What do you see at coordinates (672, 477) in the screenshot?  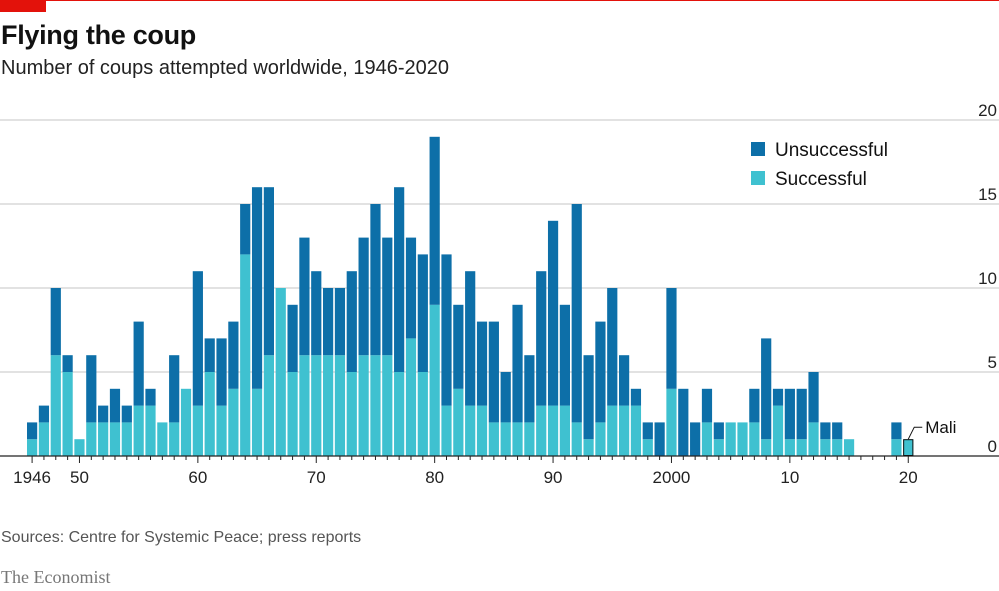 I see `x-tick-label: 2000` at bounding box center [672, 477].